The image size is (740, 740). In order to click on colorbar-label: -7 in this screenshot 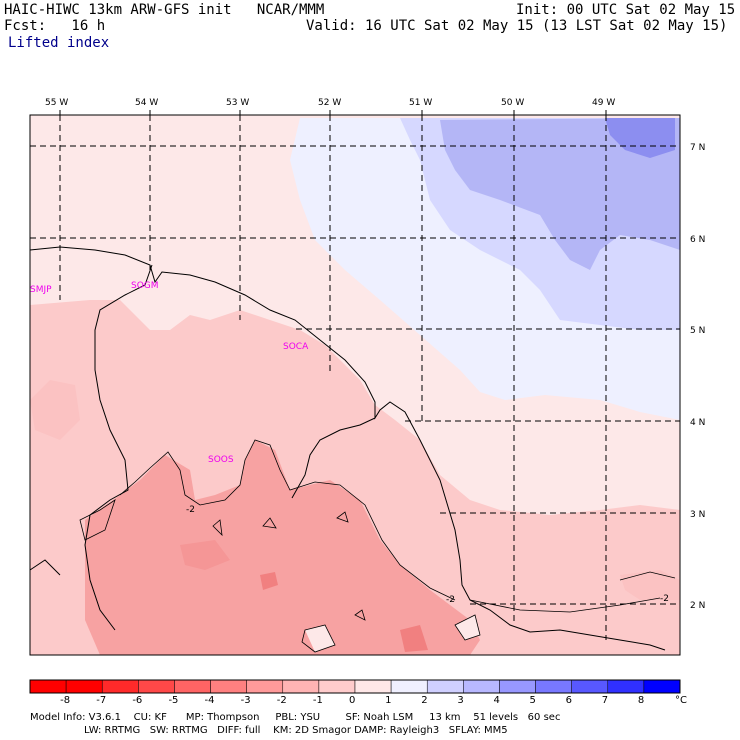, I will do `click(101, 700)`.